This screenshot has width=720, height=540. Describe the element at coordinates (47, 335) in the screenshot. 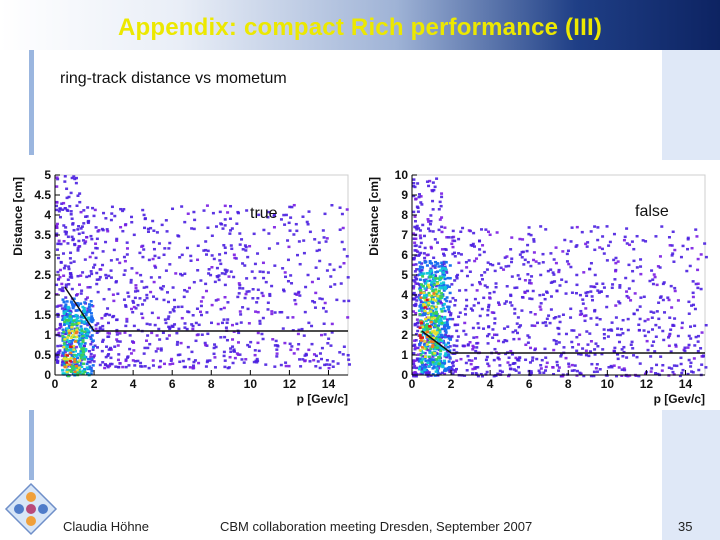

I see `y-tick-label: 1` at that location.